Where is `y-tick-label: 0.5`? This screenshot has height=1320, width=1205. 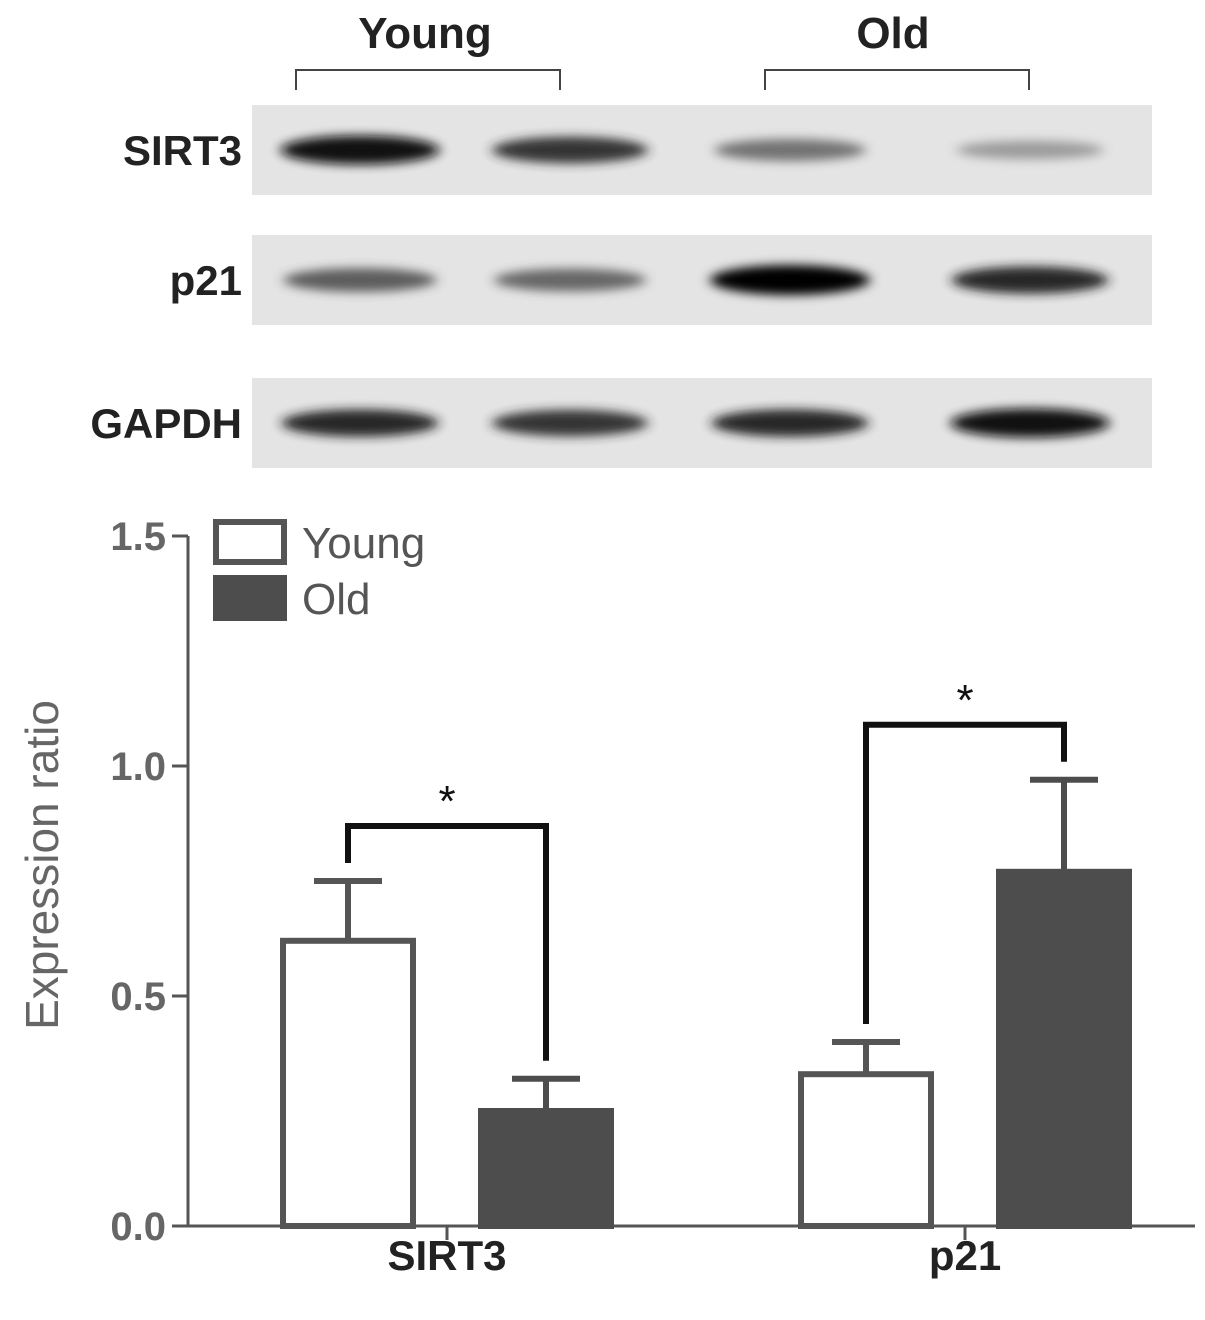
y-tick-label: 0.5 is located at coordinates (138, 997).